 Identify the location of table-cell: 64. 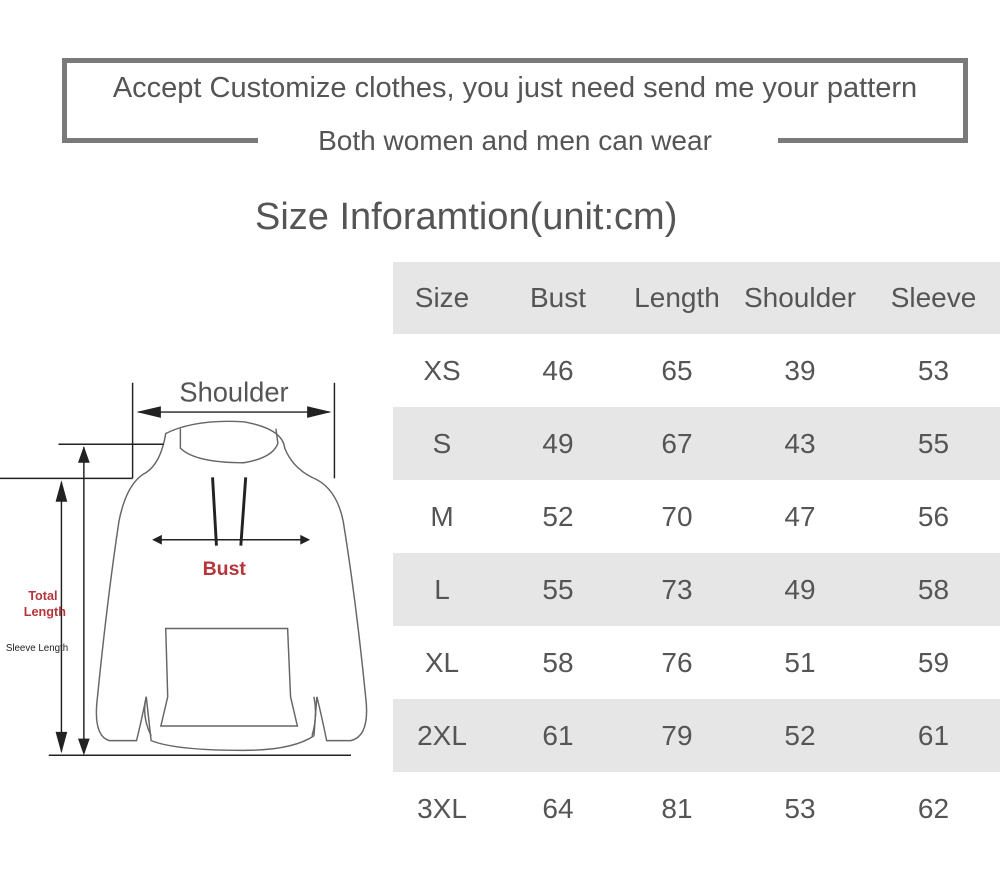
(558, 808).